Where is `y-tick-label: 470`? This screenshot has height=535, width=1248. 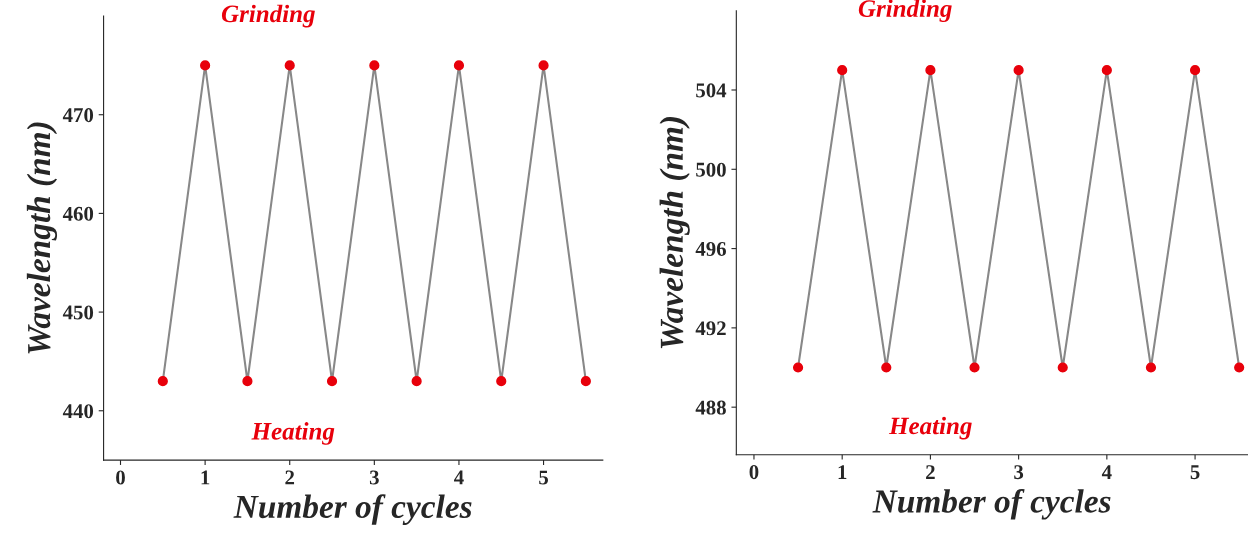
y-tick-label: 470 is located at coordinates (78, 115).